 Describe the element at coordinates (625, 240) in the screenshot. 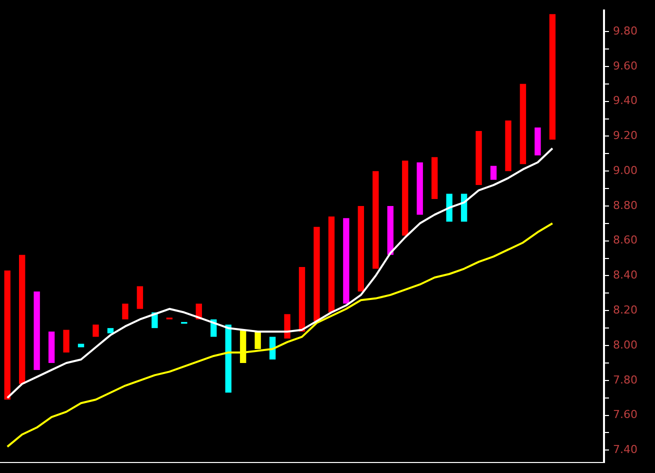

I see `y-tick-label: 8.60` at that location.